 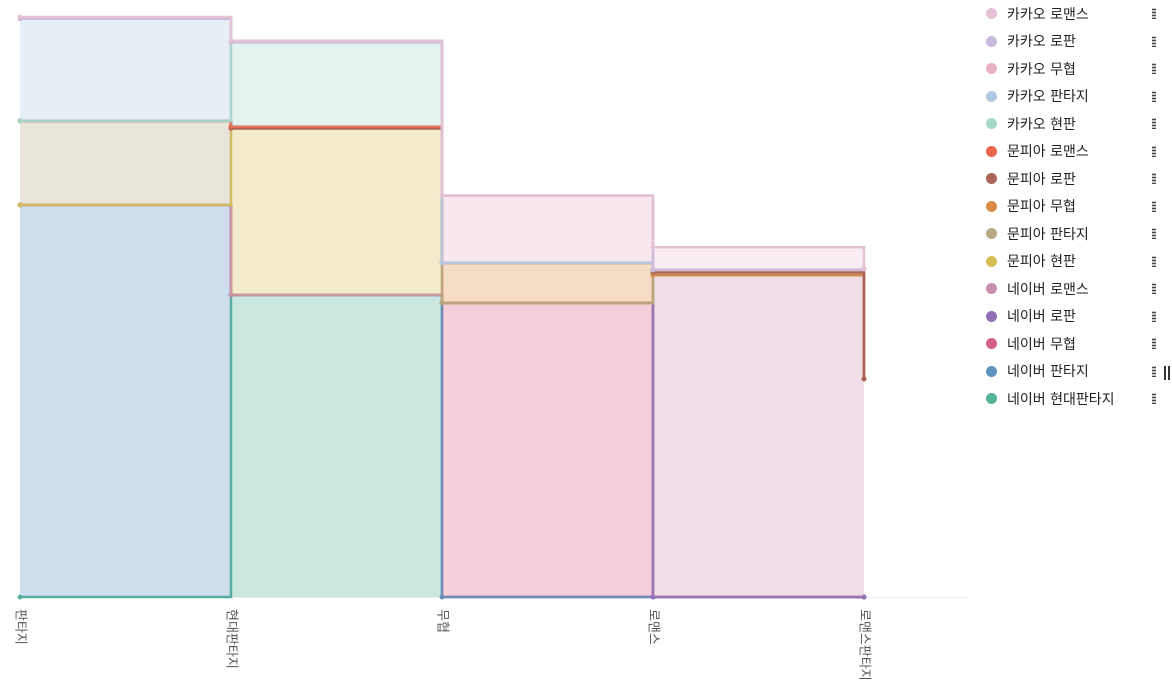 I want to click on legend-label: 문피아 무협, so click(x=1041, y=207).